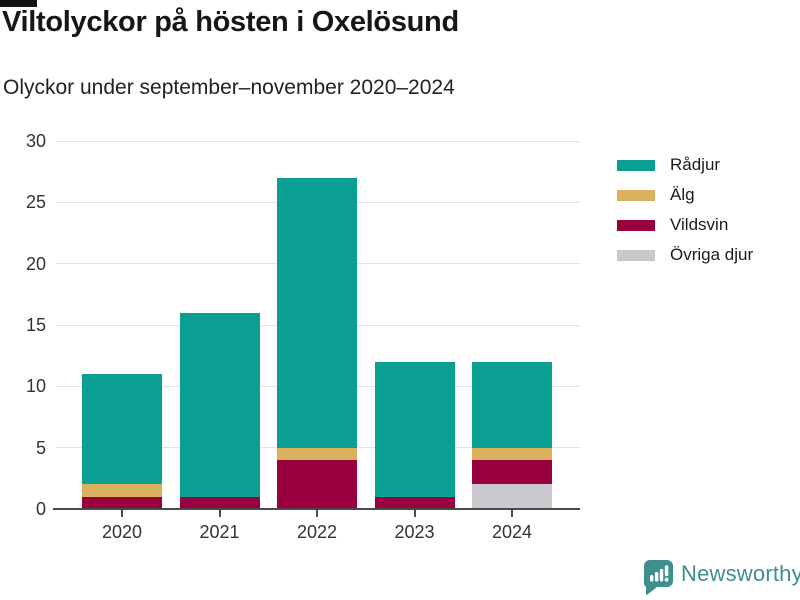 The image size is (800, 600). I want to click on bar-2020, so click(122, 325).